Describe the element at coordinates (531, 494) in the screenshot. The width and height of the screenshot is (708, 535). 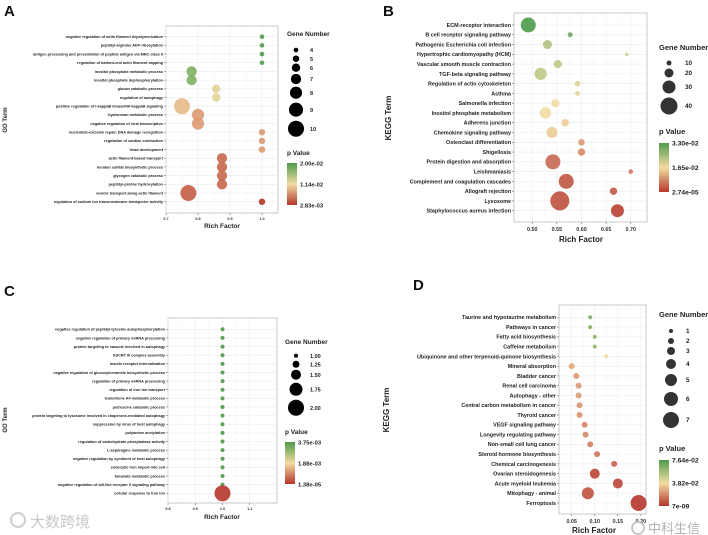
I see `term-label: Mitophagy - animal` at that location.